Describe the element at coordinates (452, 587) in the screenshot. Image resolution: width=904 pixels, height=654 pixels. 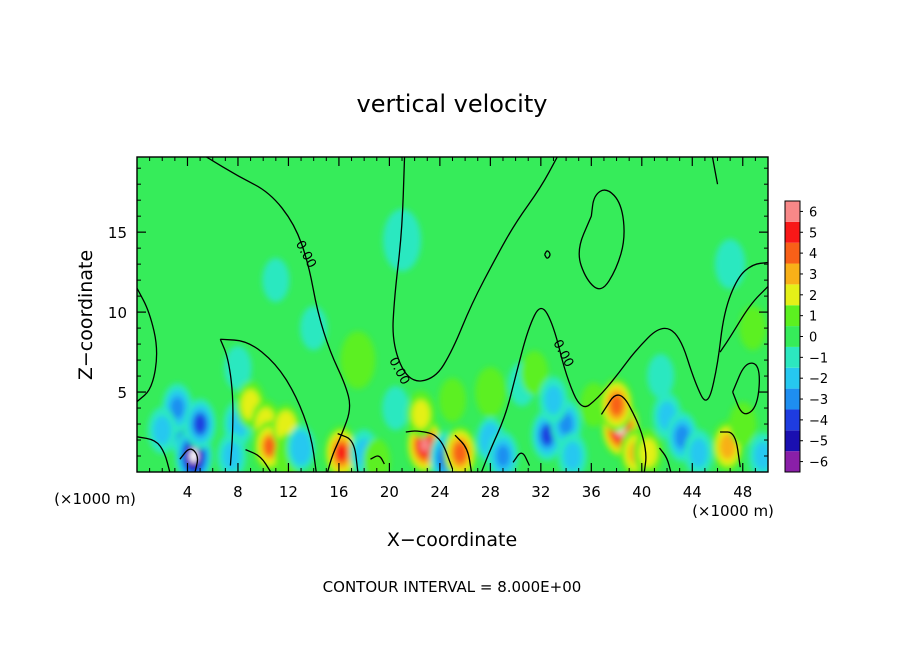
I see `contour-interval-note: CONTOUR INTERVAL = 8.000E+00` at that location.